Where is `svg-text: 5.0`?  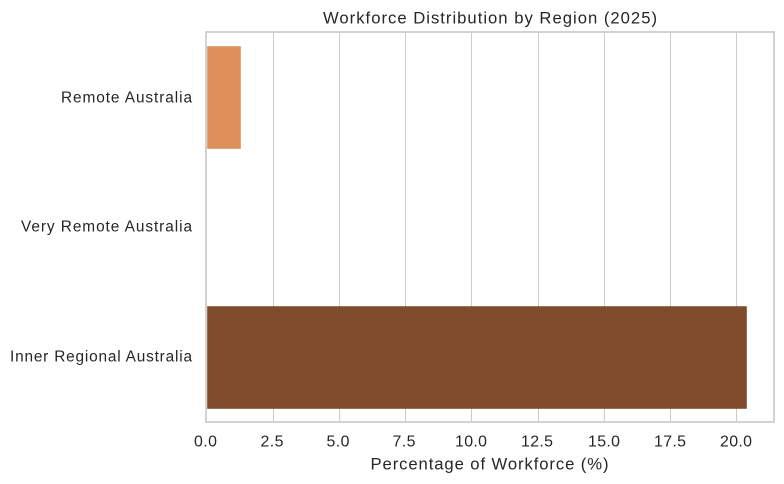
svg-text: 5.0 is located at coordinates (338, 442).